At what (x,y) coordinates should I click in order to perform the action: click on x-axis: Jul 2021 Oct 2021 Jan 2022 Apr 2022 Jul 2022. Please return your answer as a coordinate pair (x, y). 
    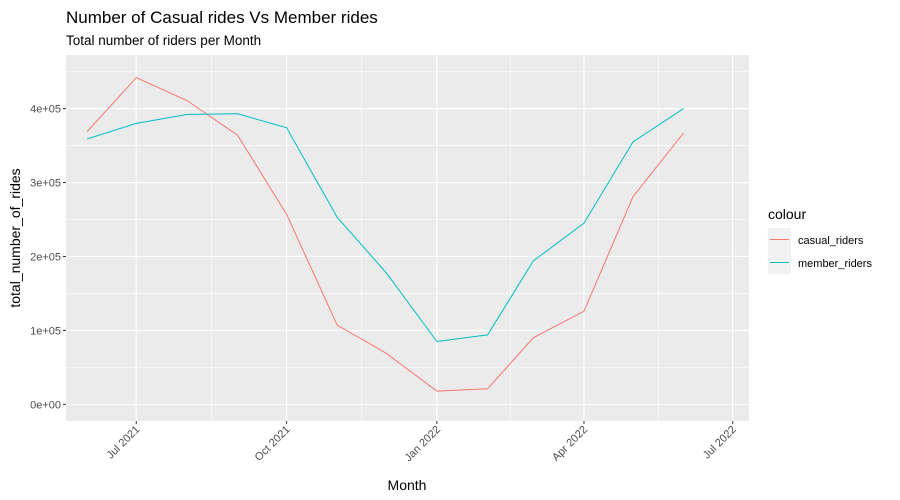
    Looking at the image, I should click on (422, 442).